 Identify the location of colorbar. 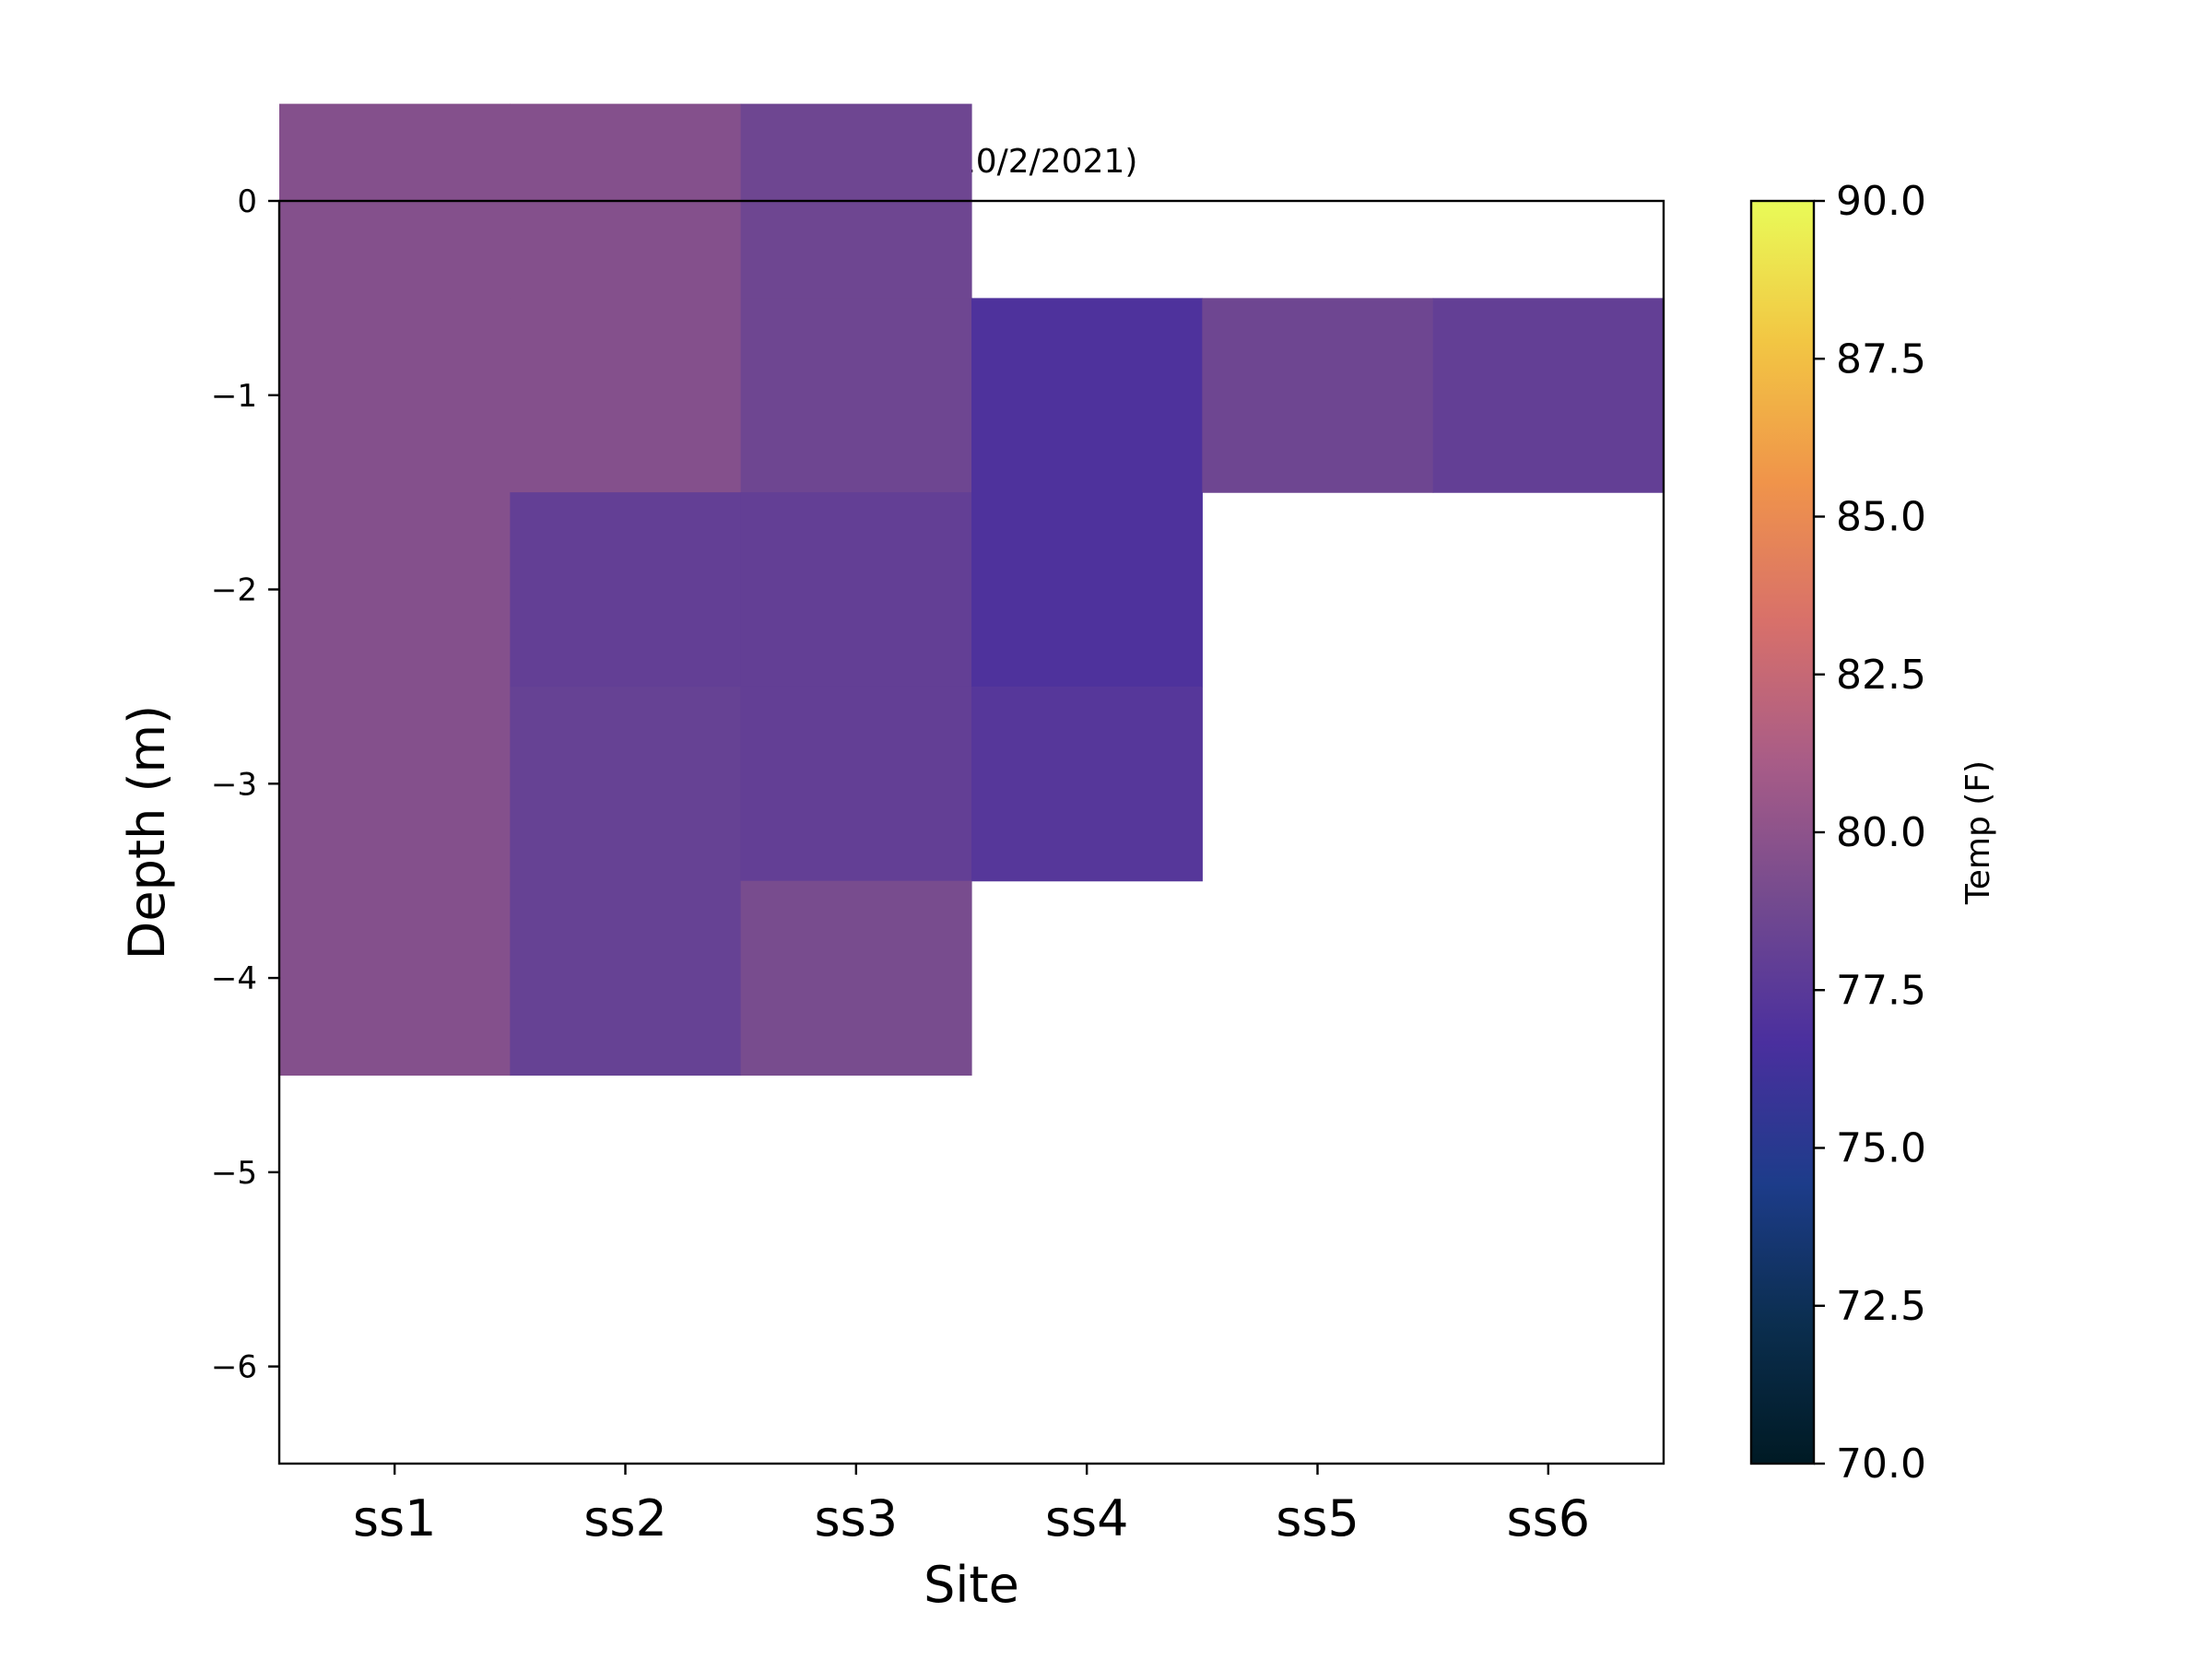
(1782, 832).